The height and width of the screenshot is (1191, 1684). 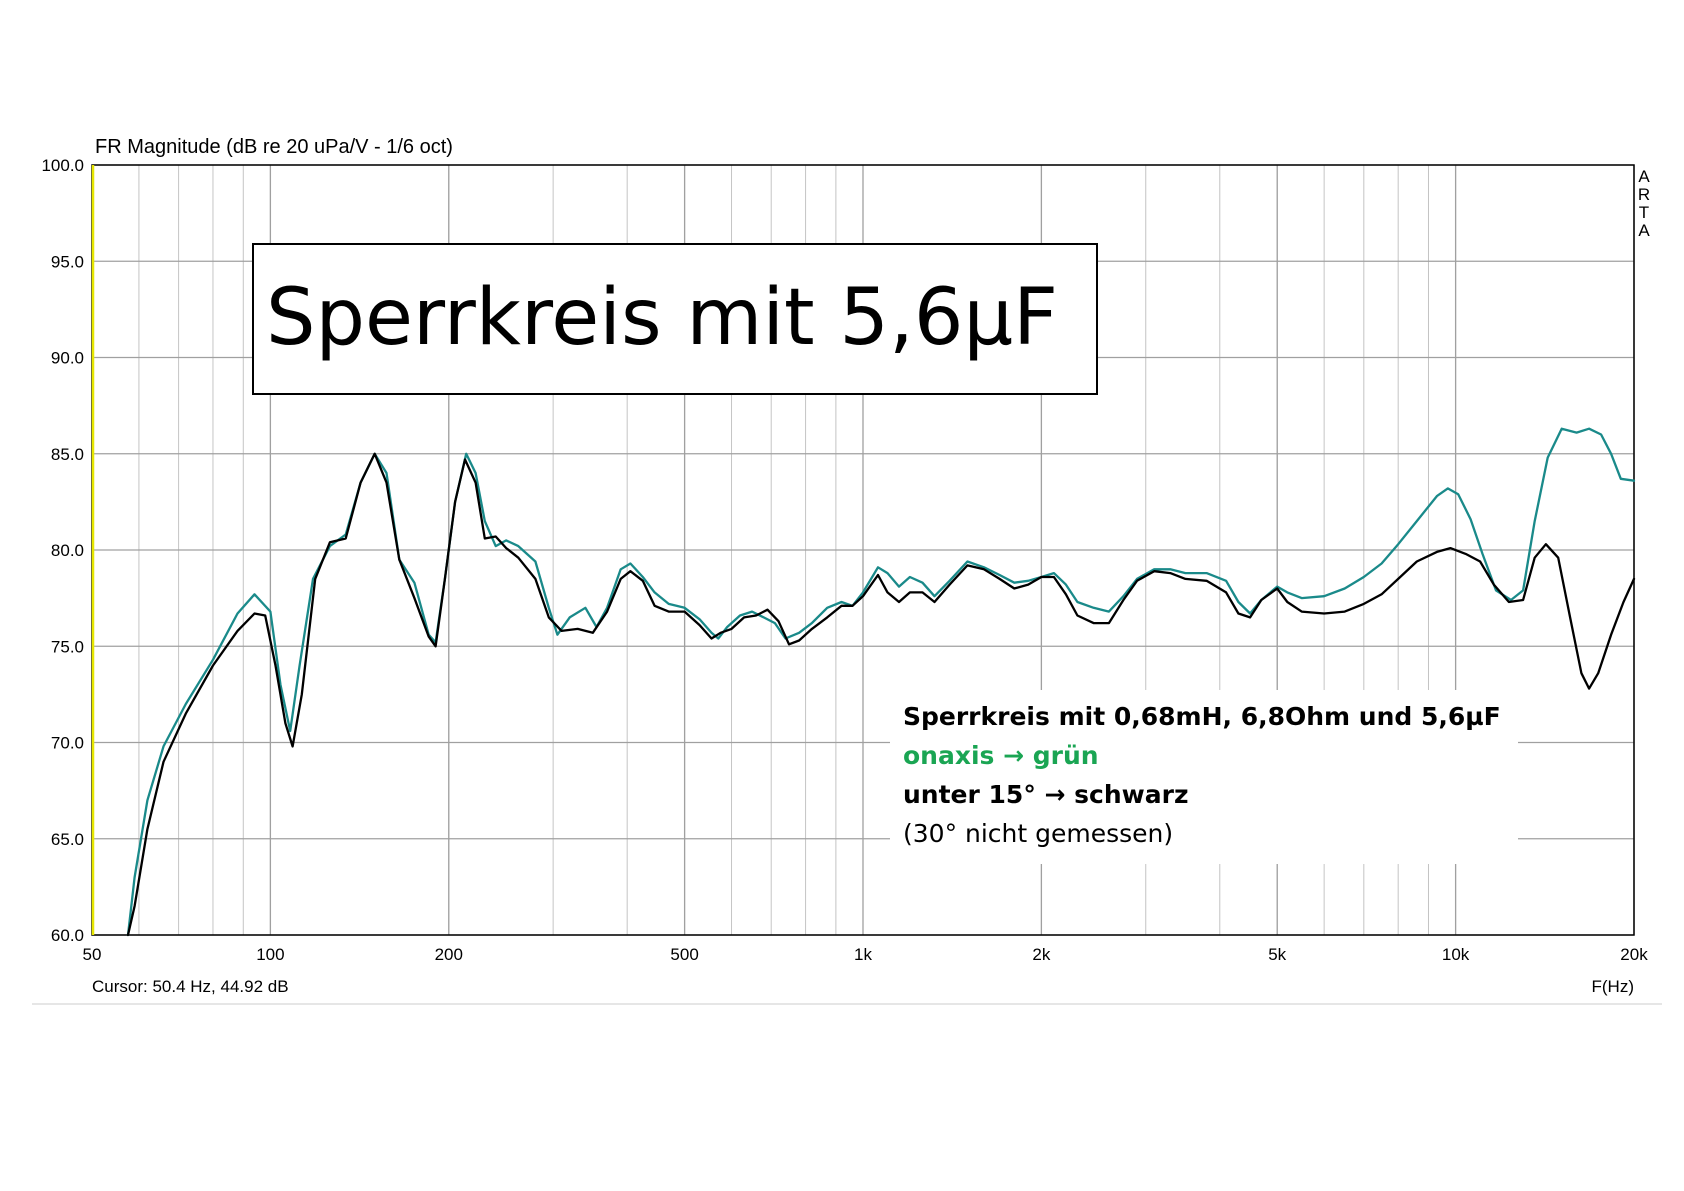 I want to click on x-tick-label: 1k, so click(x=863, y=954).